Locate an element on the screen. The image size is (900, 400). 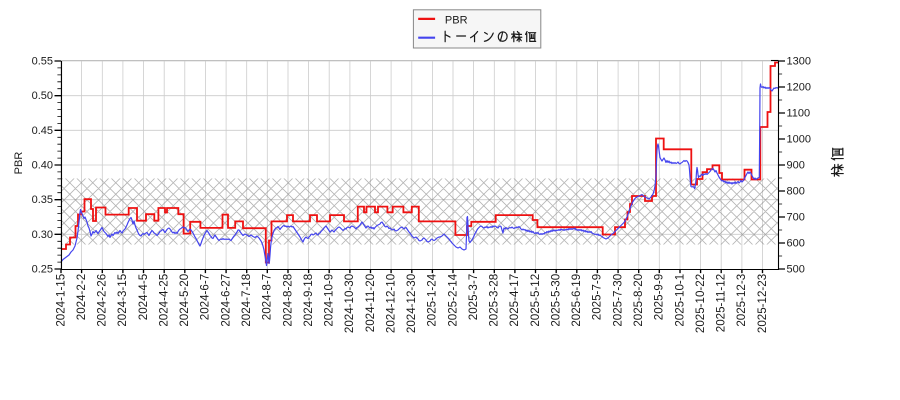
svg-text: 2025-4-17 is located at coordinates (514, 300).